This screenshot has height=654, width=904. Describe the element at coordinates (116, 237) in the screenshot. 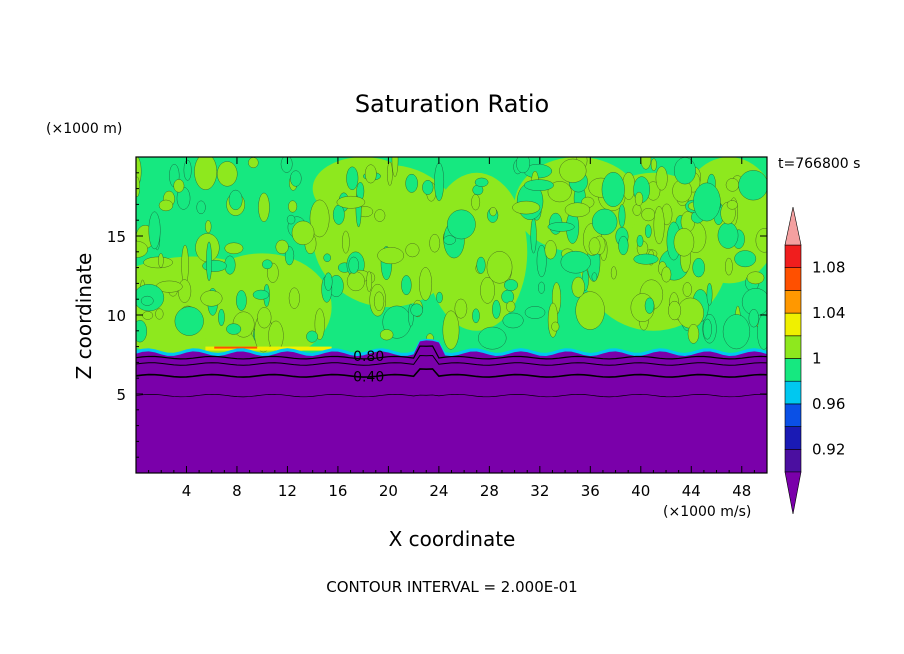

I see `y-tick-label: 15` at that location.